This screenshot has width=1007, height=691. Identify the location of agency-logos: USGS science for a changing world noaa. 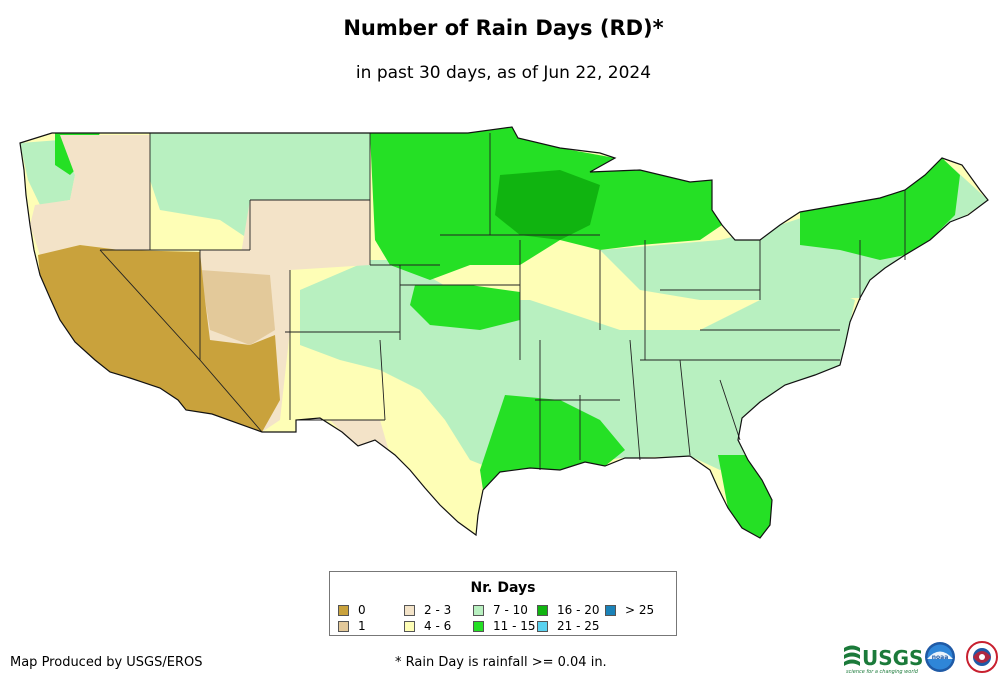
(921, 658).